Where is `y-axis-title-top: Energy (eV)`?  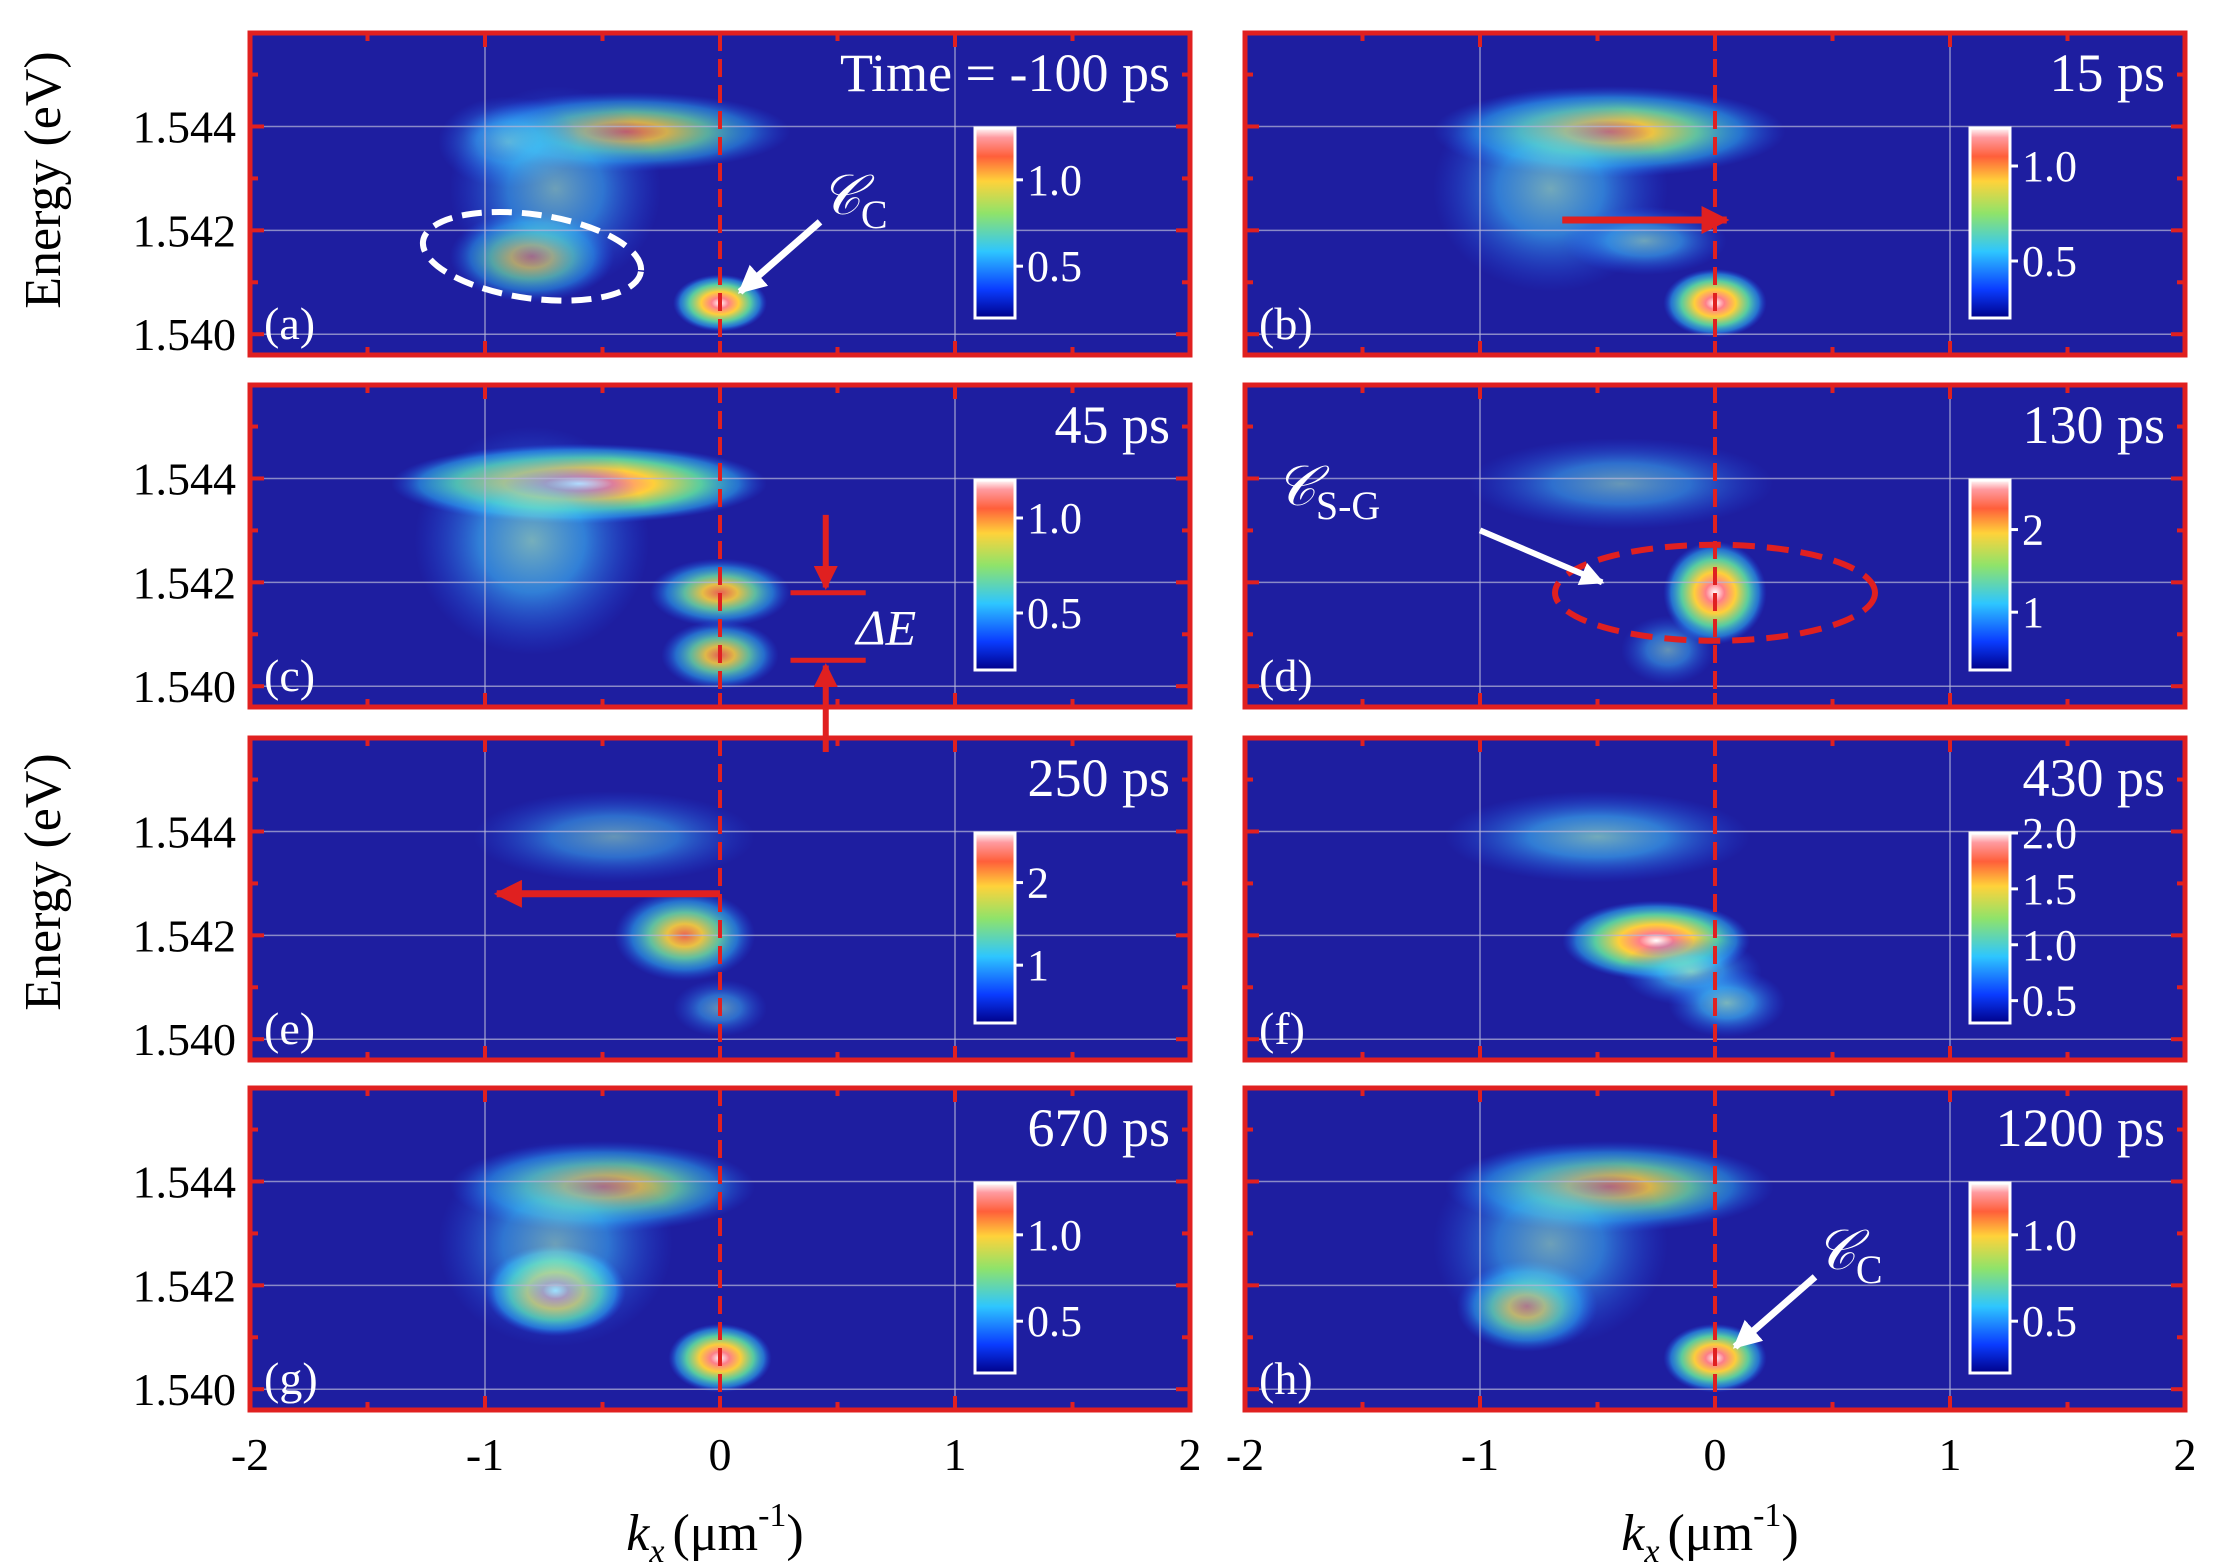 y-axis-title-top: Energy (eV) is located at coordinates (43, 180).